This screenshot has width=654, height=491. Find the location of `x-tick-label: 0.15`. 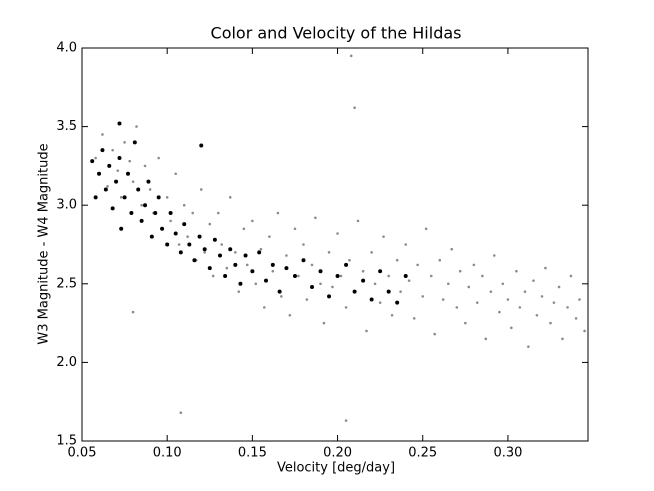

x-tick-label: 0.15 is located at coordinates (252, 453).